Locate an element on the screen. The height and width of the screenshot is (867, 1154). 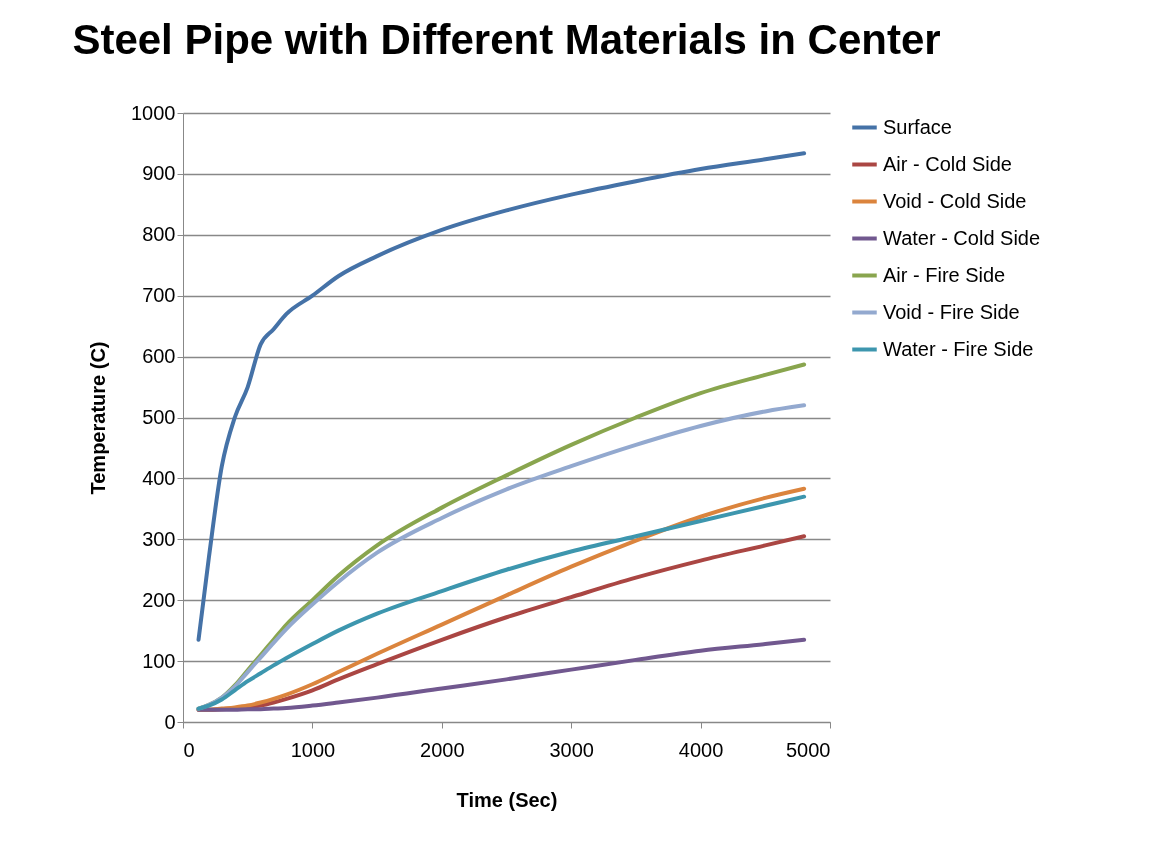
y-tick-label: 0 is located at coordinates (170, 721).